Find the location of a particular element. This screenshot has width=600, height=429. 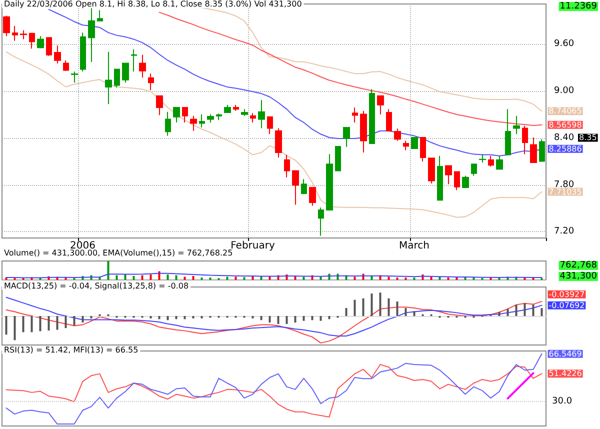

text: 8.35 is located at coordinates (588, 137).